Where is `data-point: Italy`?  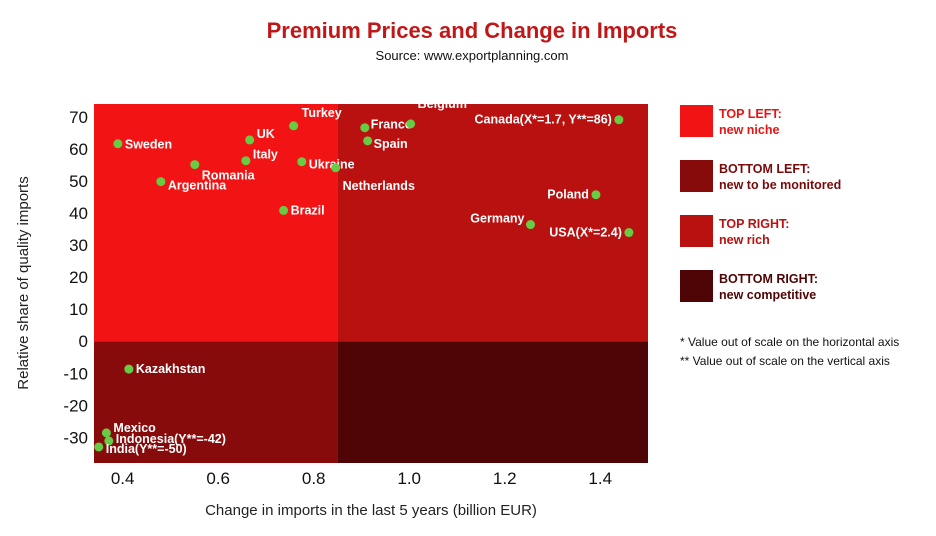
data-point: Italy is located at coordinates (259, 157).